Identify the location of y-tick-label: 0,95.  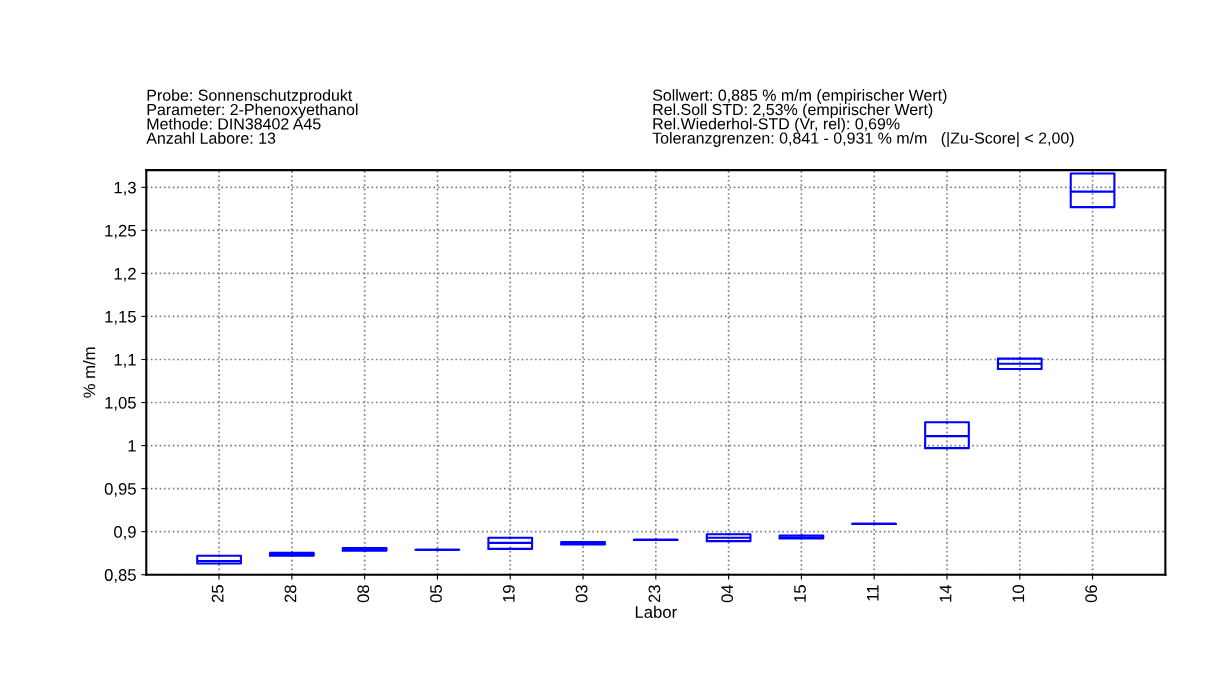
(120, 490).